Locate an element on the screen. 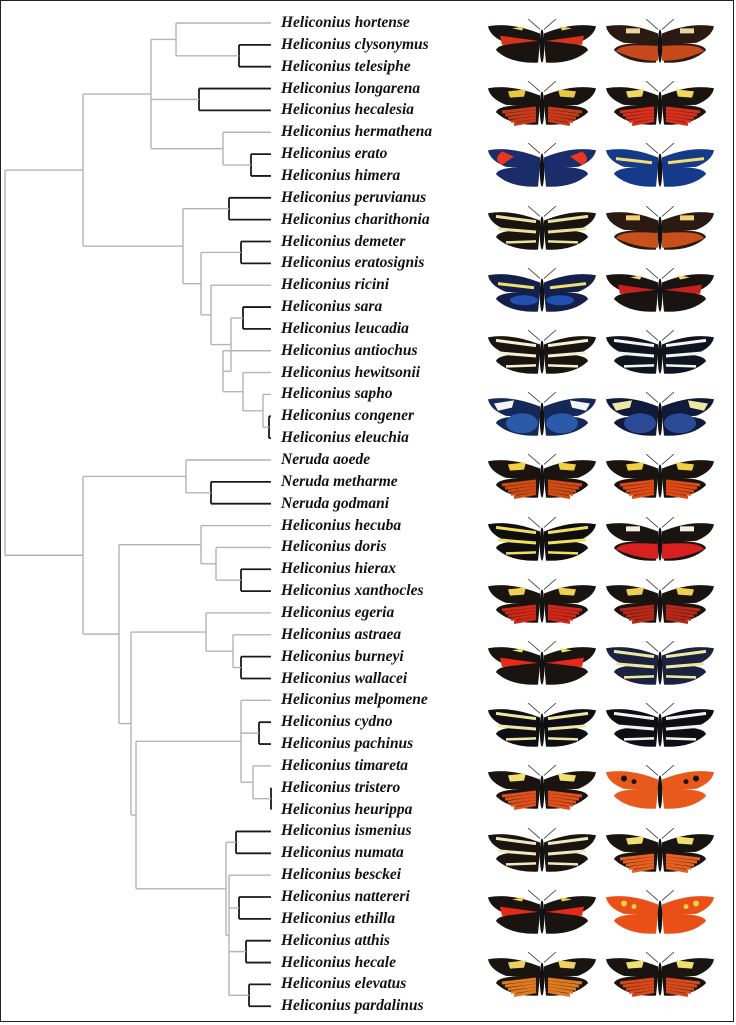 This screenshot has width=736, height=1025. taxon-label: Heliconius hermathena is located at coordinates (357, 132).